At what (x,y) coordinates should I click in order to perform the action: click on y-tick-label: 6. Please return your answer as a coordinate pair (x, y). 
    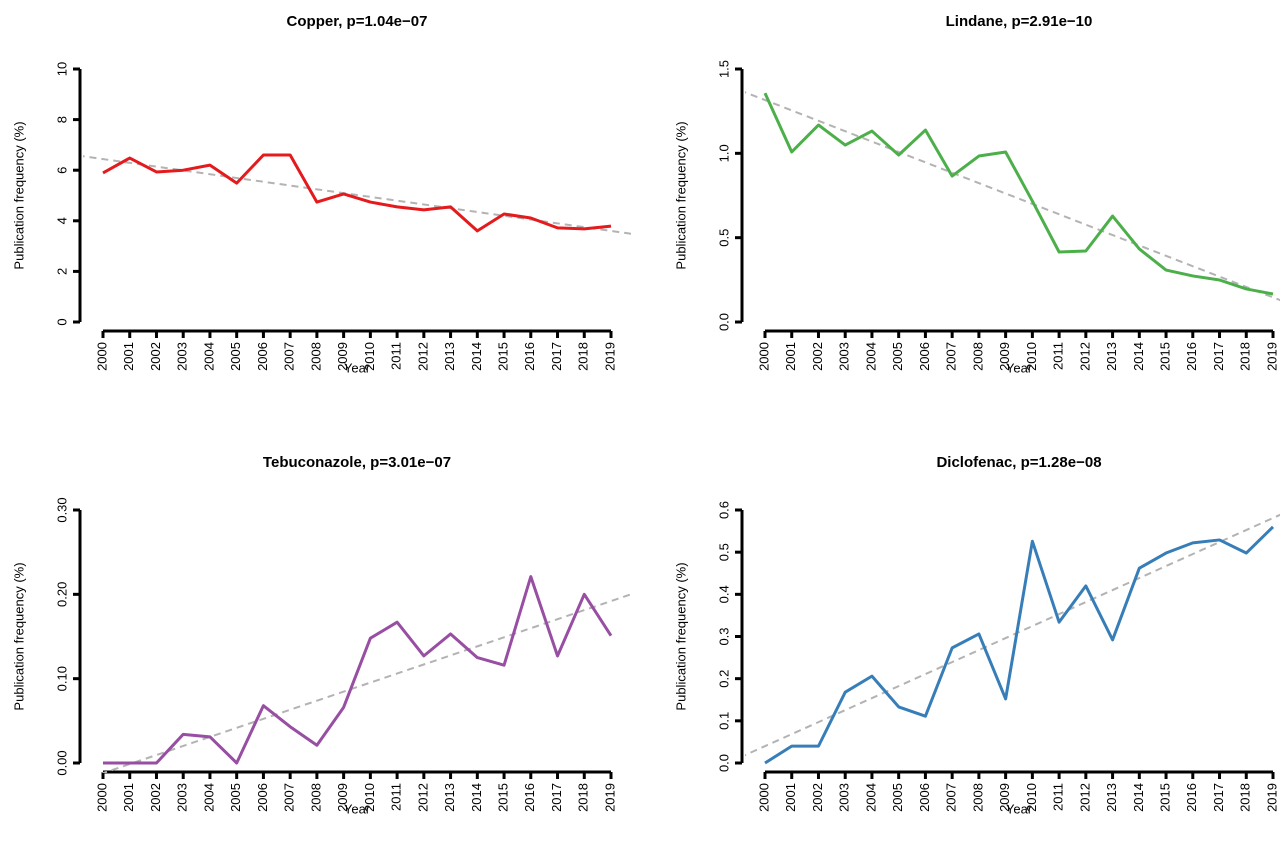
    Looking at the image, I should click on (61, 170).